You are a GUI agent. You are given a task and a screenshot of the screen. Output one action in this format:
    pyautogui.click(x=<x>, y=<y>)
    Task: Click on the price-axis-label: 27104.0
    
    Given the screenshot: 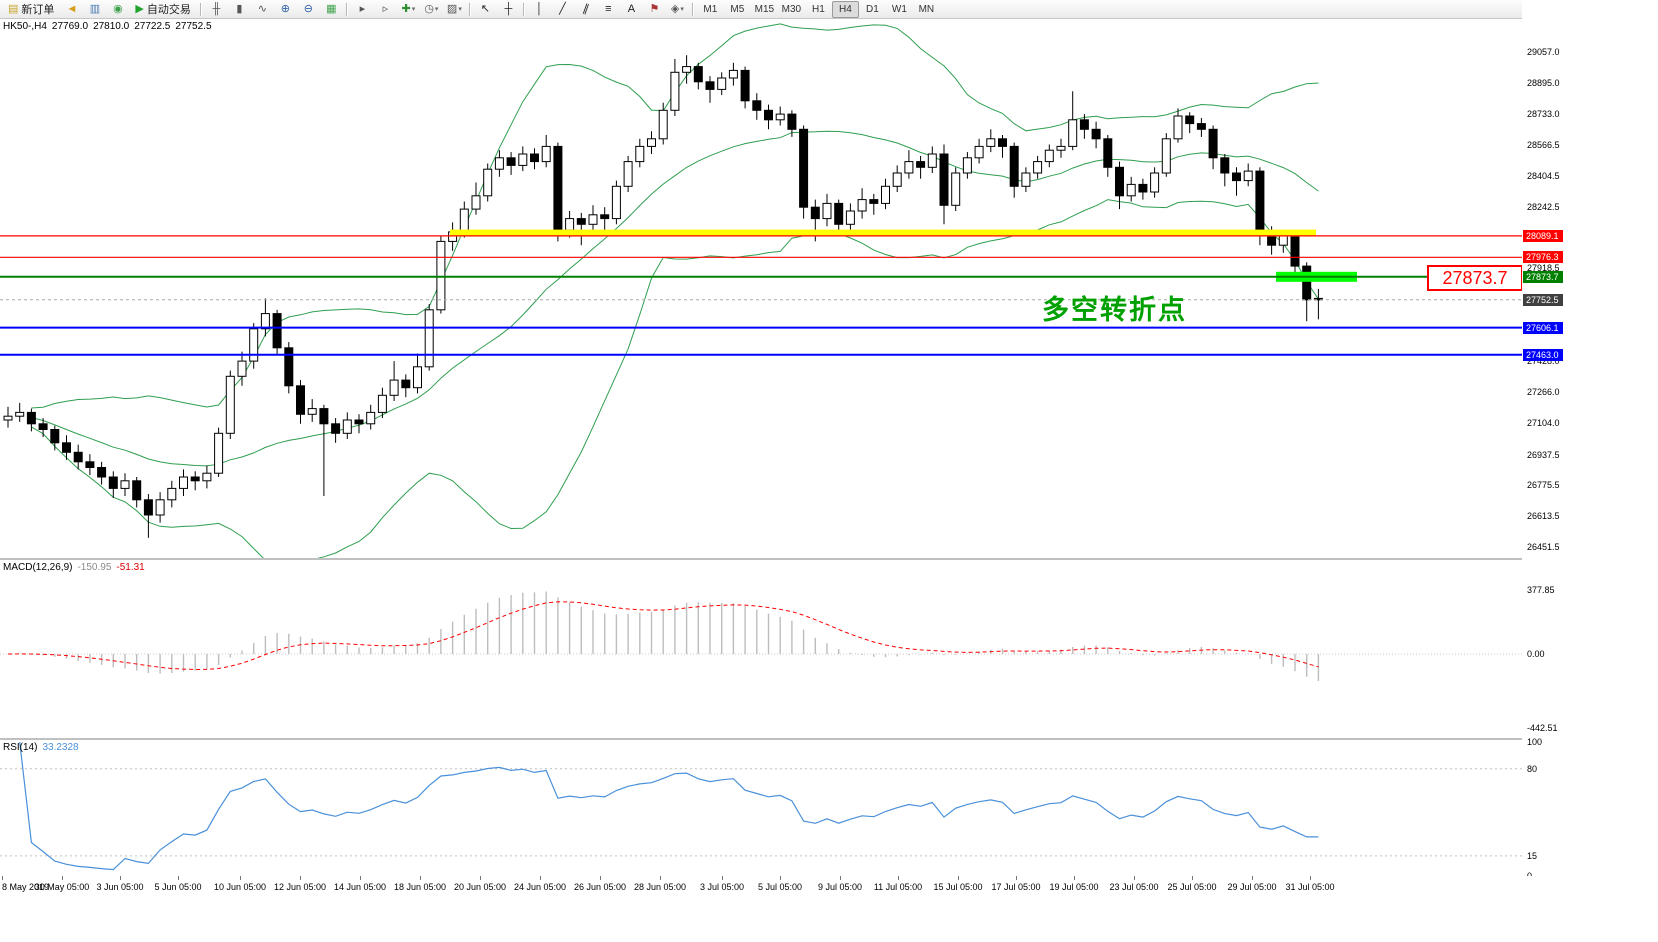 What is the action you would take?
    pyautogui.click(x=1543, y=423)
    